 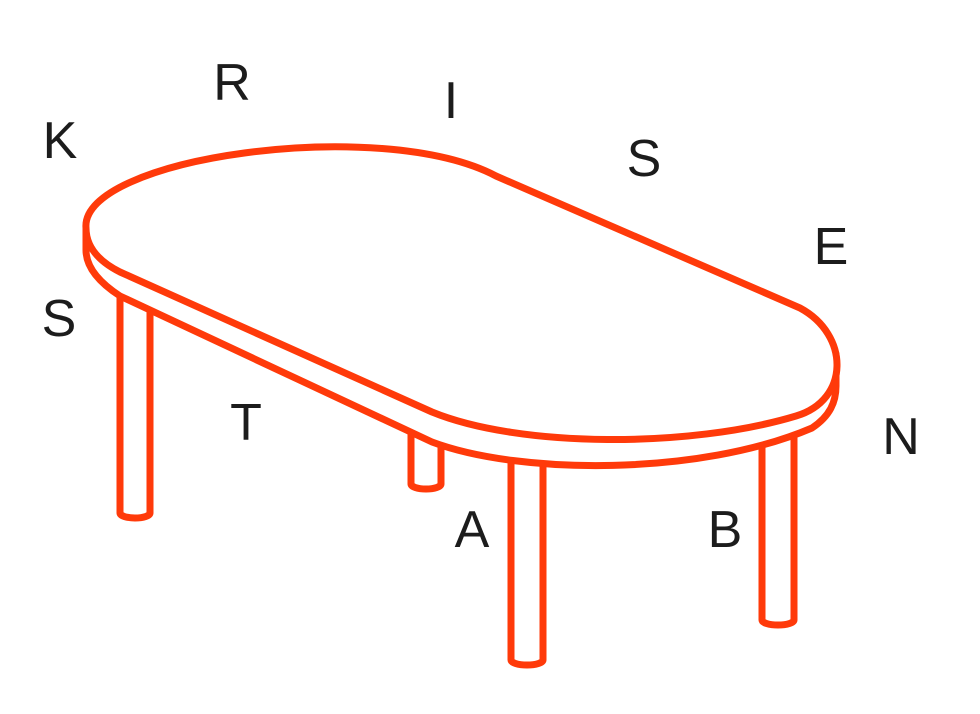 I want to click on letter-i: I, so click(x=451, y=101).